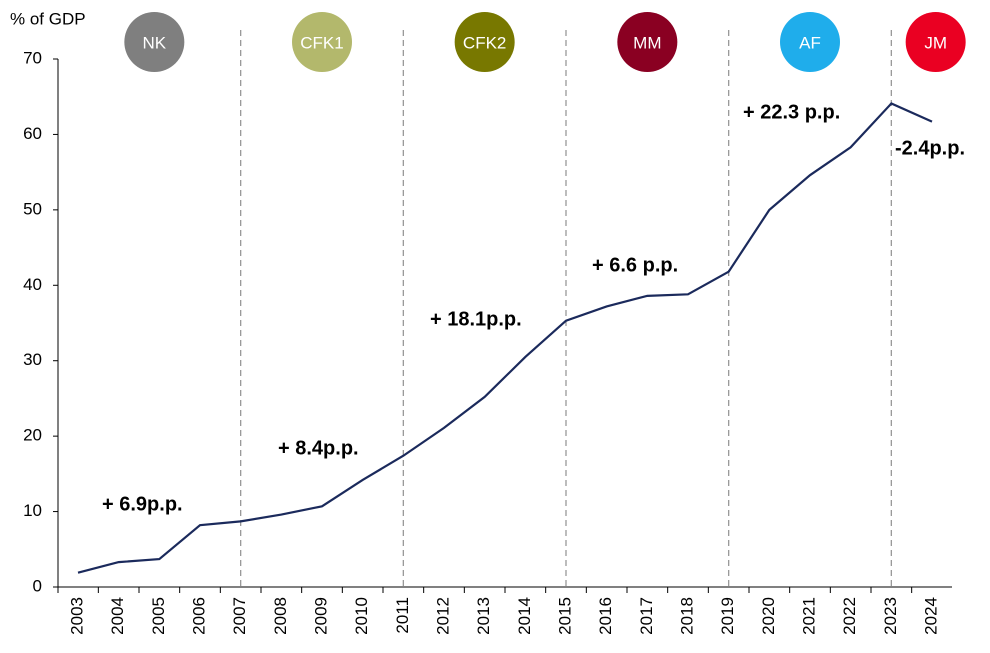 The height and width of the screenshot is (653, 990). I want to click on x-tick-label: 2020, so click(768, 616).